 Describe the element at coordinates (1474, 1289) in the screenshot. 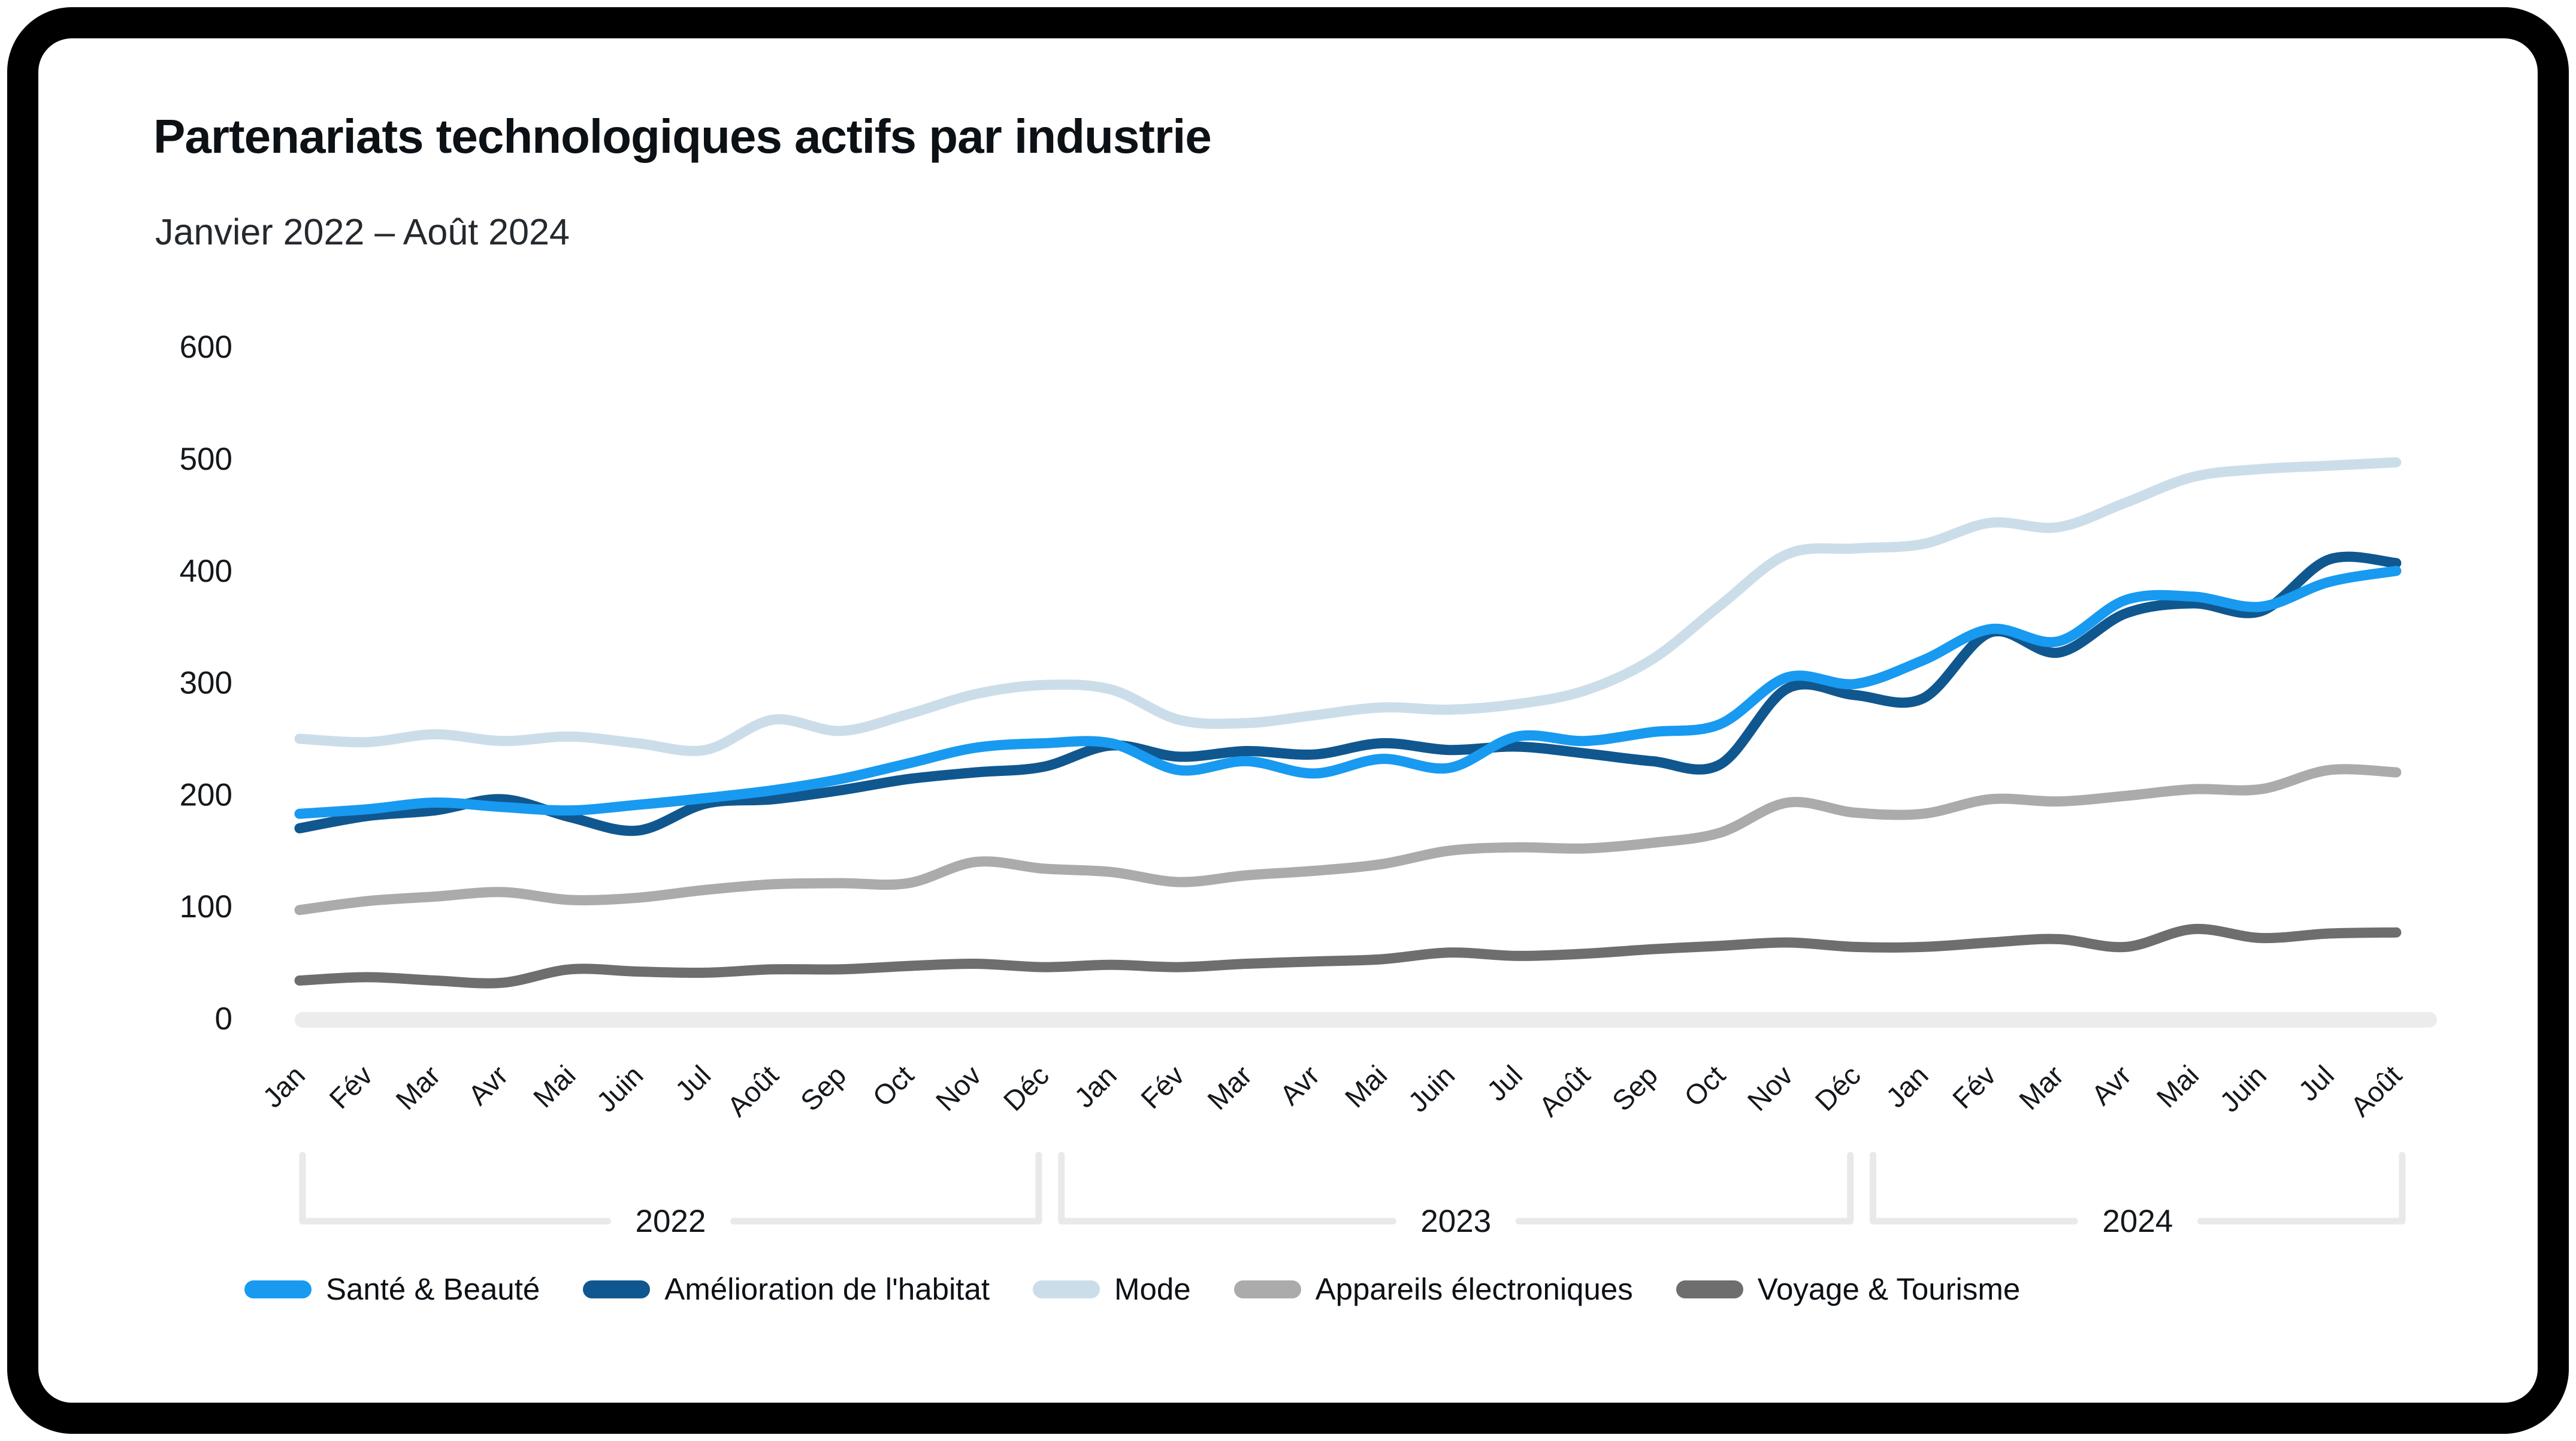

I see `legend-label: Appareils électroniques` at that location.